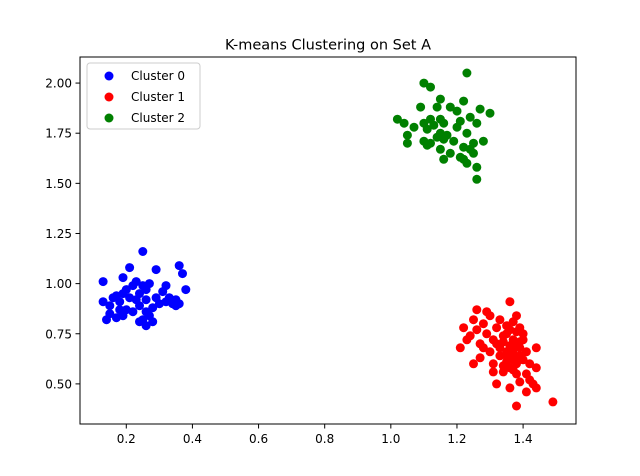 This screenshot has height=476, width=640. Describe the element at coordinates (523, 439) in the screenshot. I see `x-tick-label: 1.4` at that location.